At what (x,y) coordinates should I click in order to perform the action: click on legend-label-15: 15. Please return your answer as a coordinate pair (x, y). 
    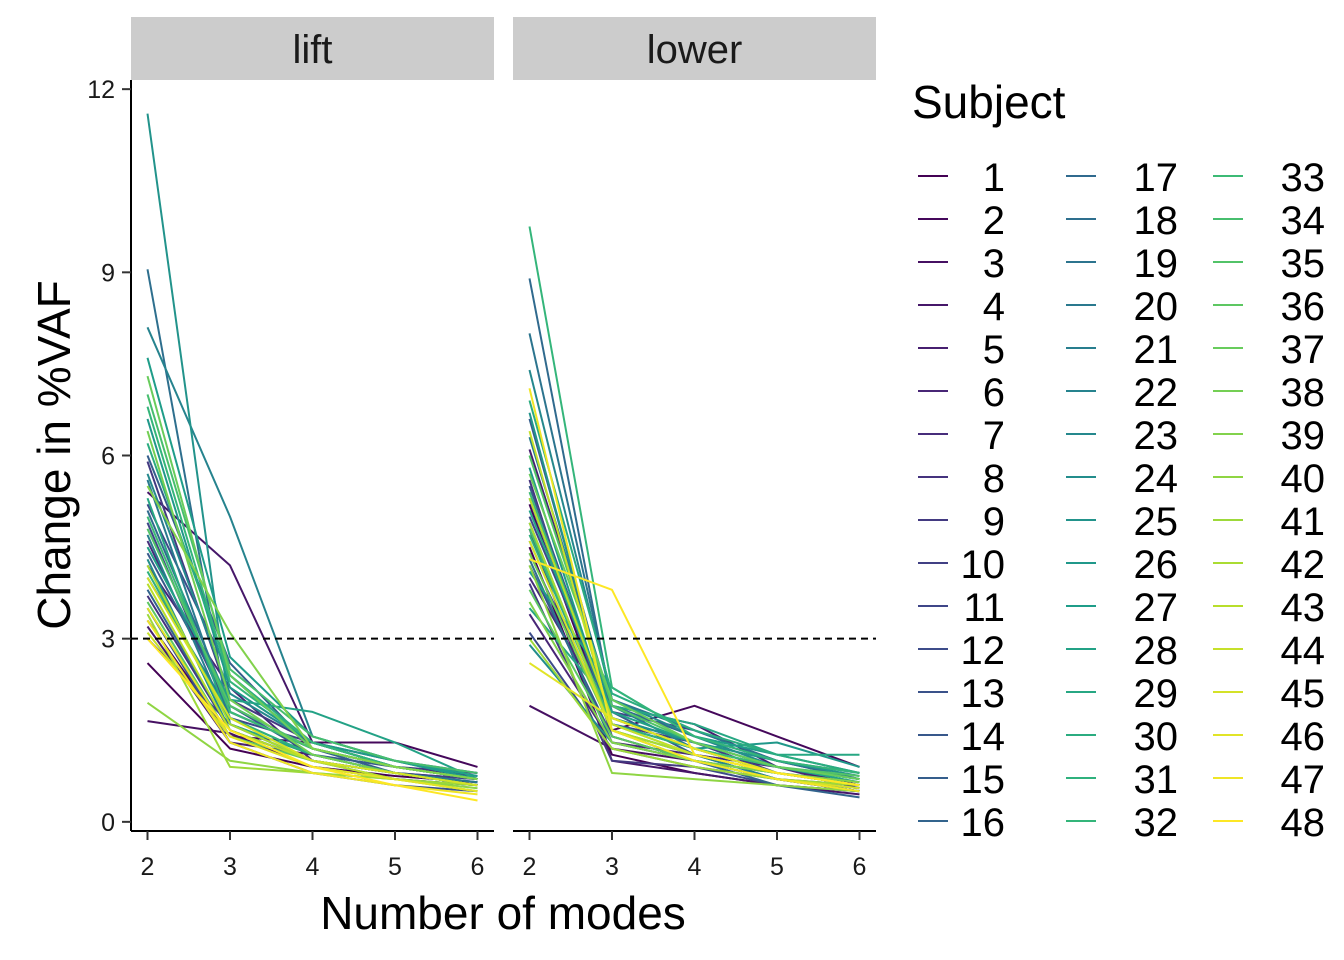
    Looking at the image, I should click on (983, 780).